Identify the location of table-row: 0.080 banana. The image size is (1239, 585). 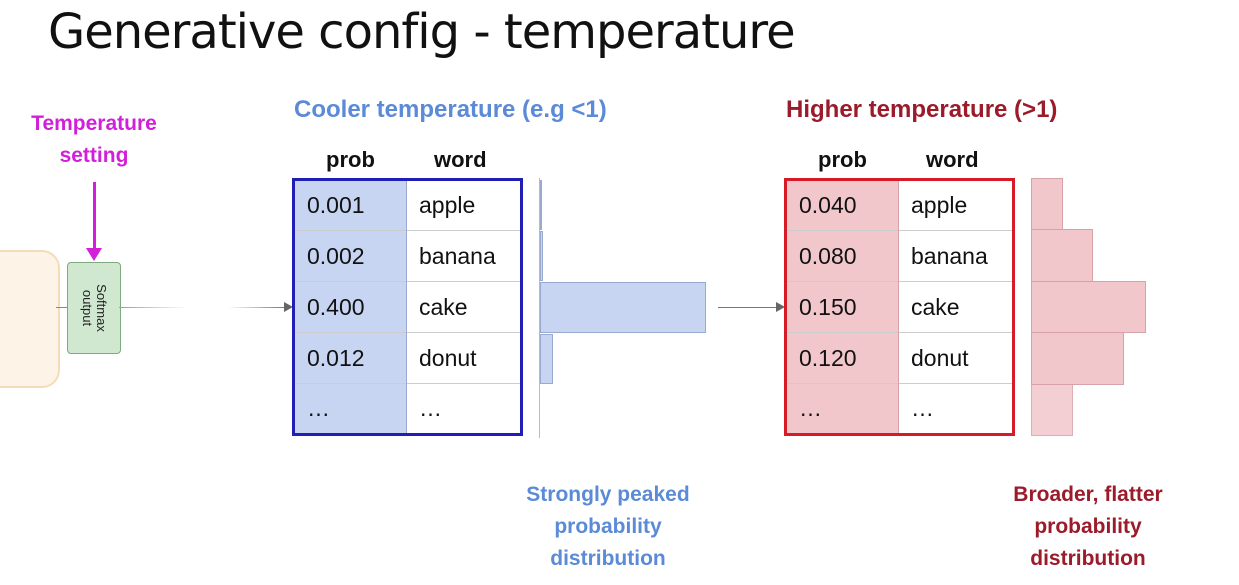
(899, 256).